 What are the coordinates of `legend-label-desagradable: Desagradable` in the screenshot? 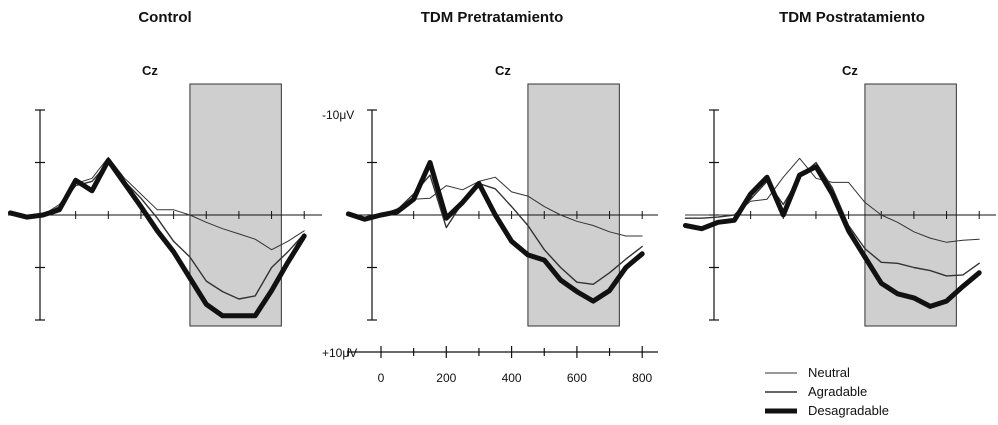 It's located at (848, 410).